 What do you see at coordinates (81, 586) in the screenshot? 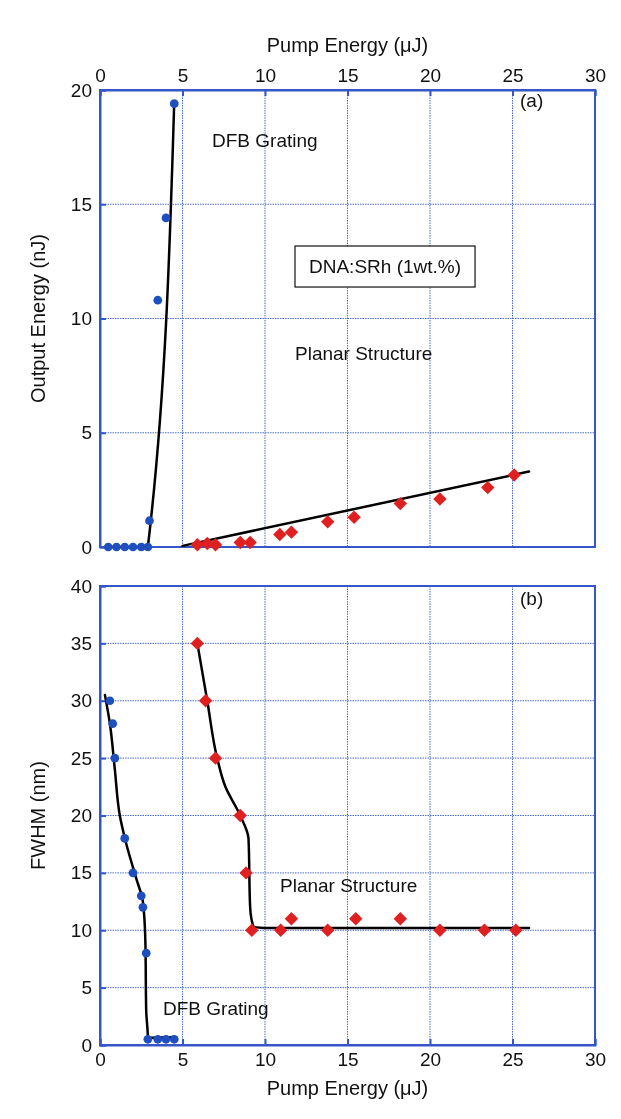
I see `y-tick-label: 40` at bounding box center [81, 586].